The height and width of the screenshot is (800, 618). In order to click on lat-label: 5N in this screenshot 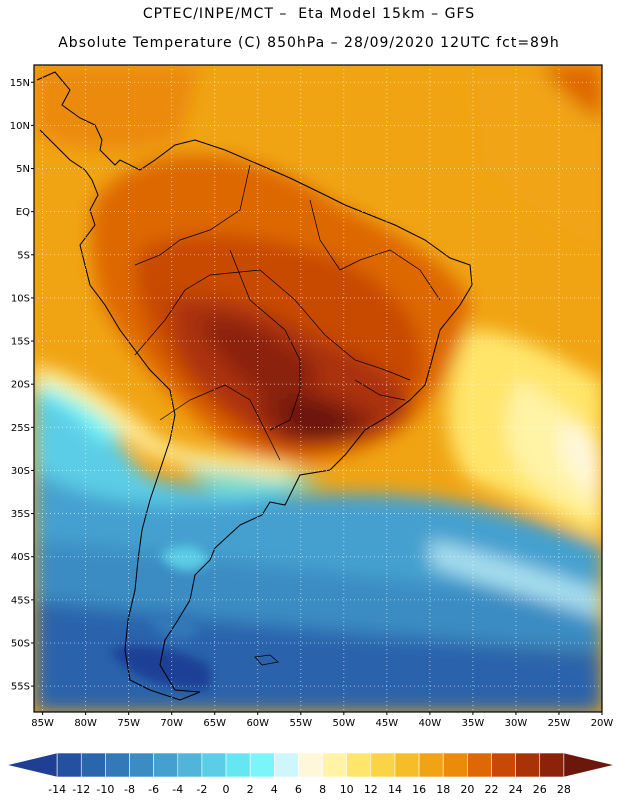, I will do `click(23, 169)`.